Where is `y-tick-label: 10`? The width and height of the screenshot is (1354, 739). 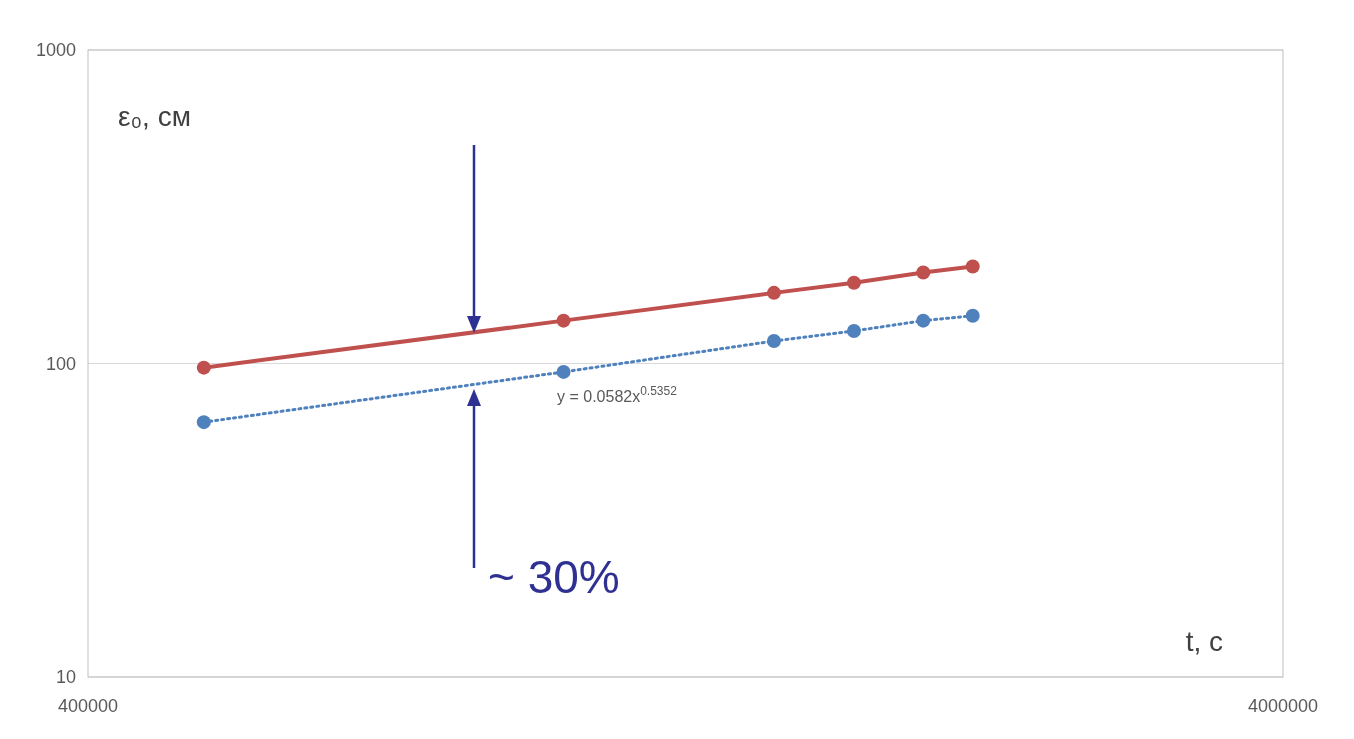
y-tick-label: 10 is located at coordinates (65, 677).